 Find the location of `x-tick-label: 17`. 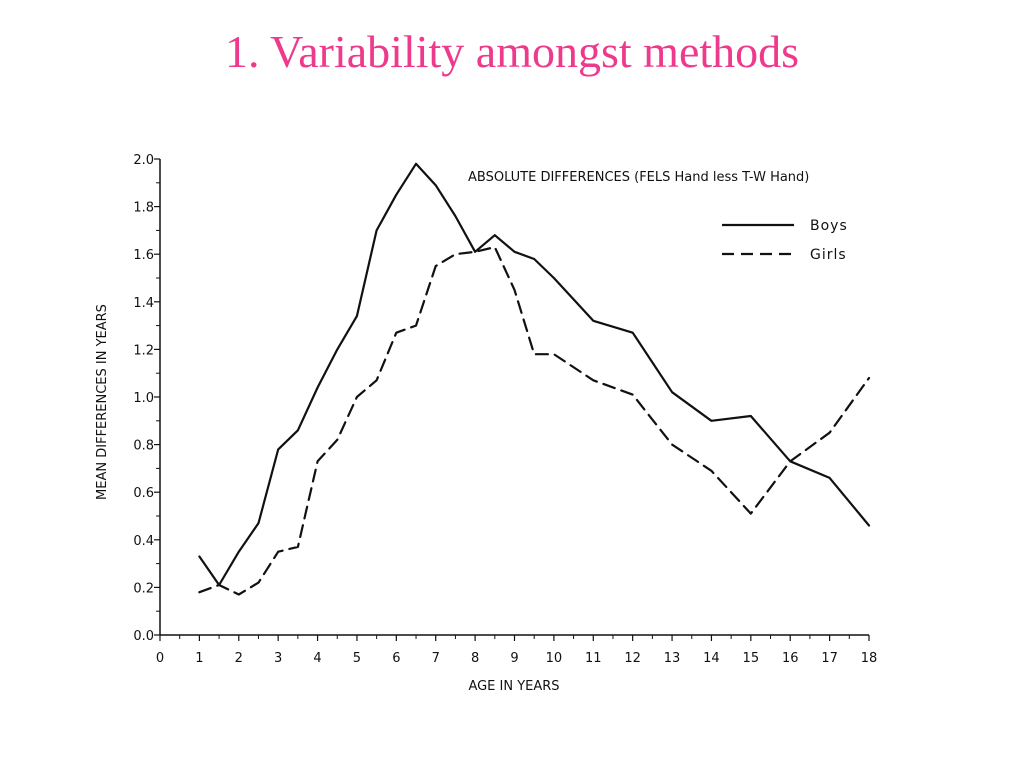

x-tick-label: 17 is located at coordinates (829, 658).